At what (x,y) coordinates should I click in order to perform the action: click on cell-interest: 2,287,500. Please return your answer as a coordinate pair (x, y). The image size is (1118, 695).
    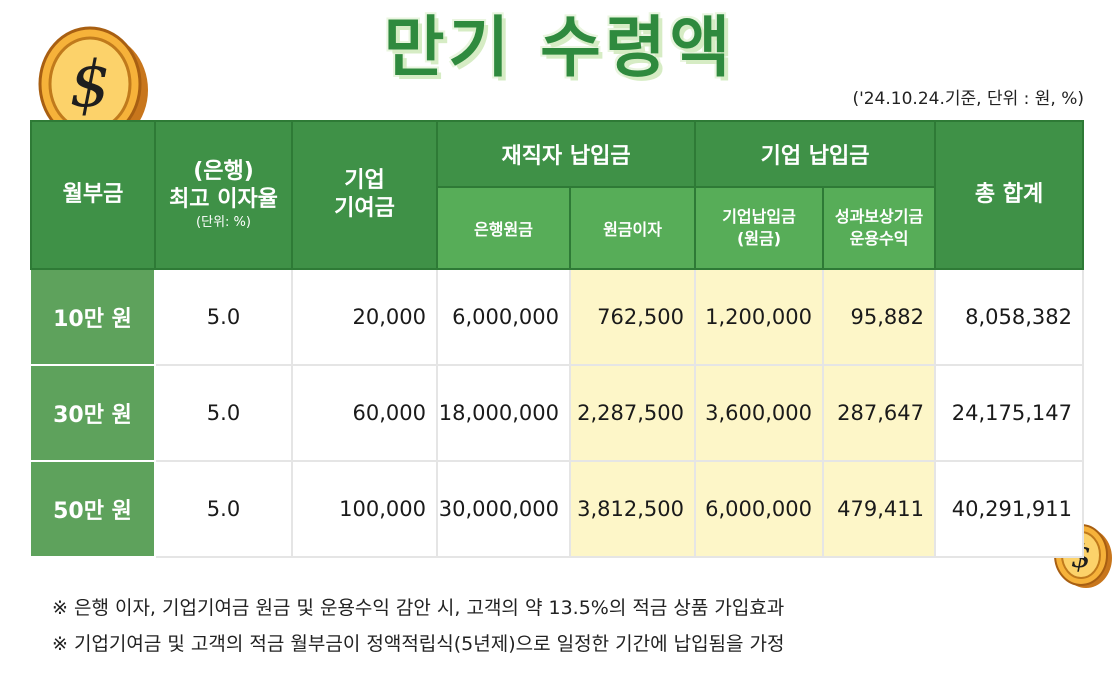
    Looking at the image, I should click on (632, 413).